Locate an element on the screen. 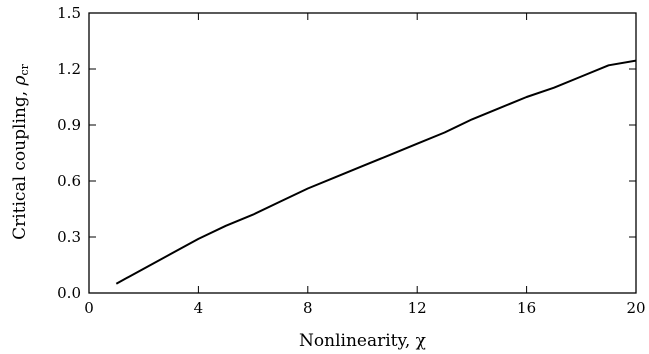 The image size is (649, 354). x-tick-label: 0 is located at coordinates (89, 308).